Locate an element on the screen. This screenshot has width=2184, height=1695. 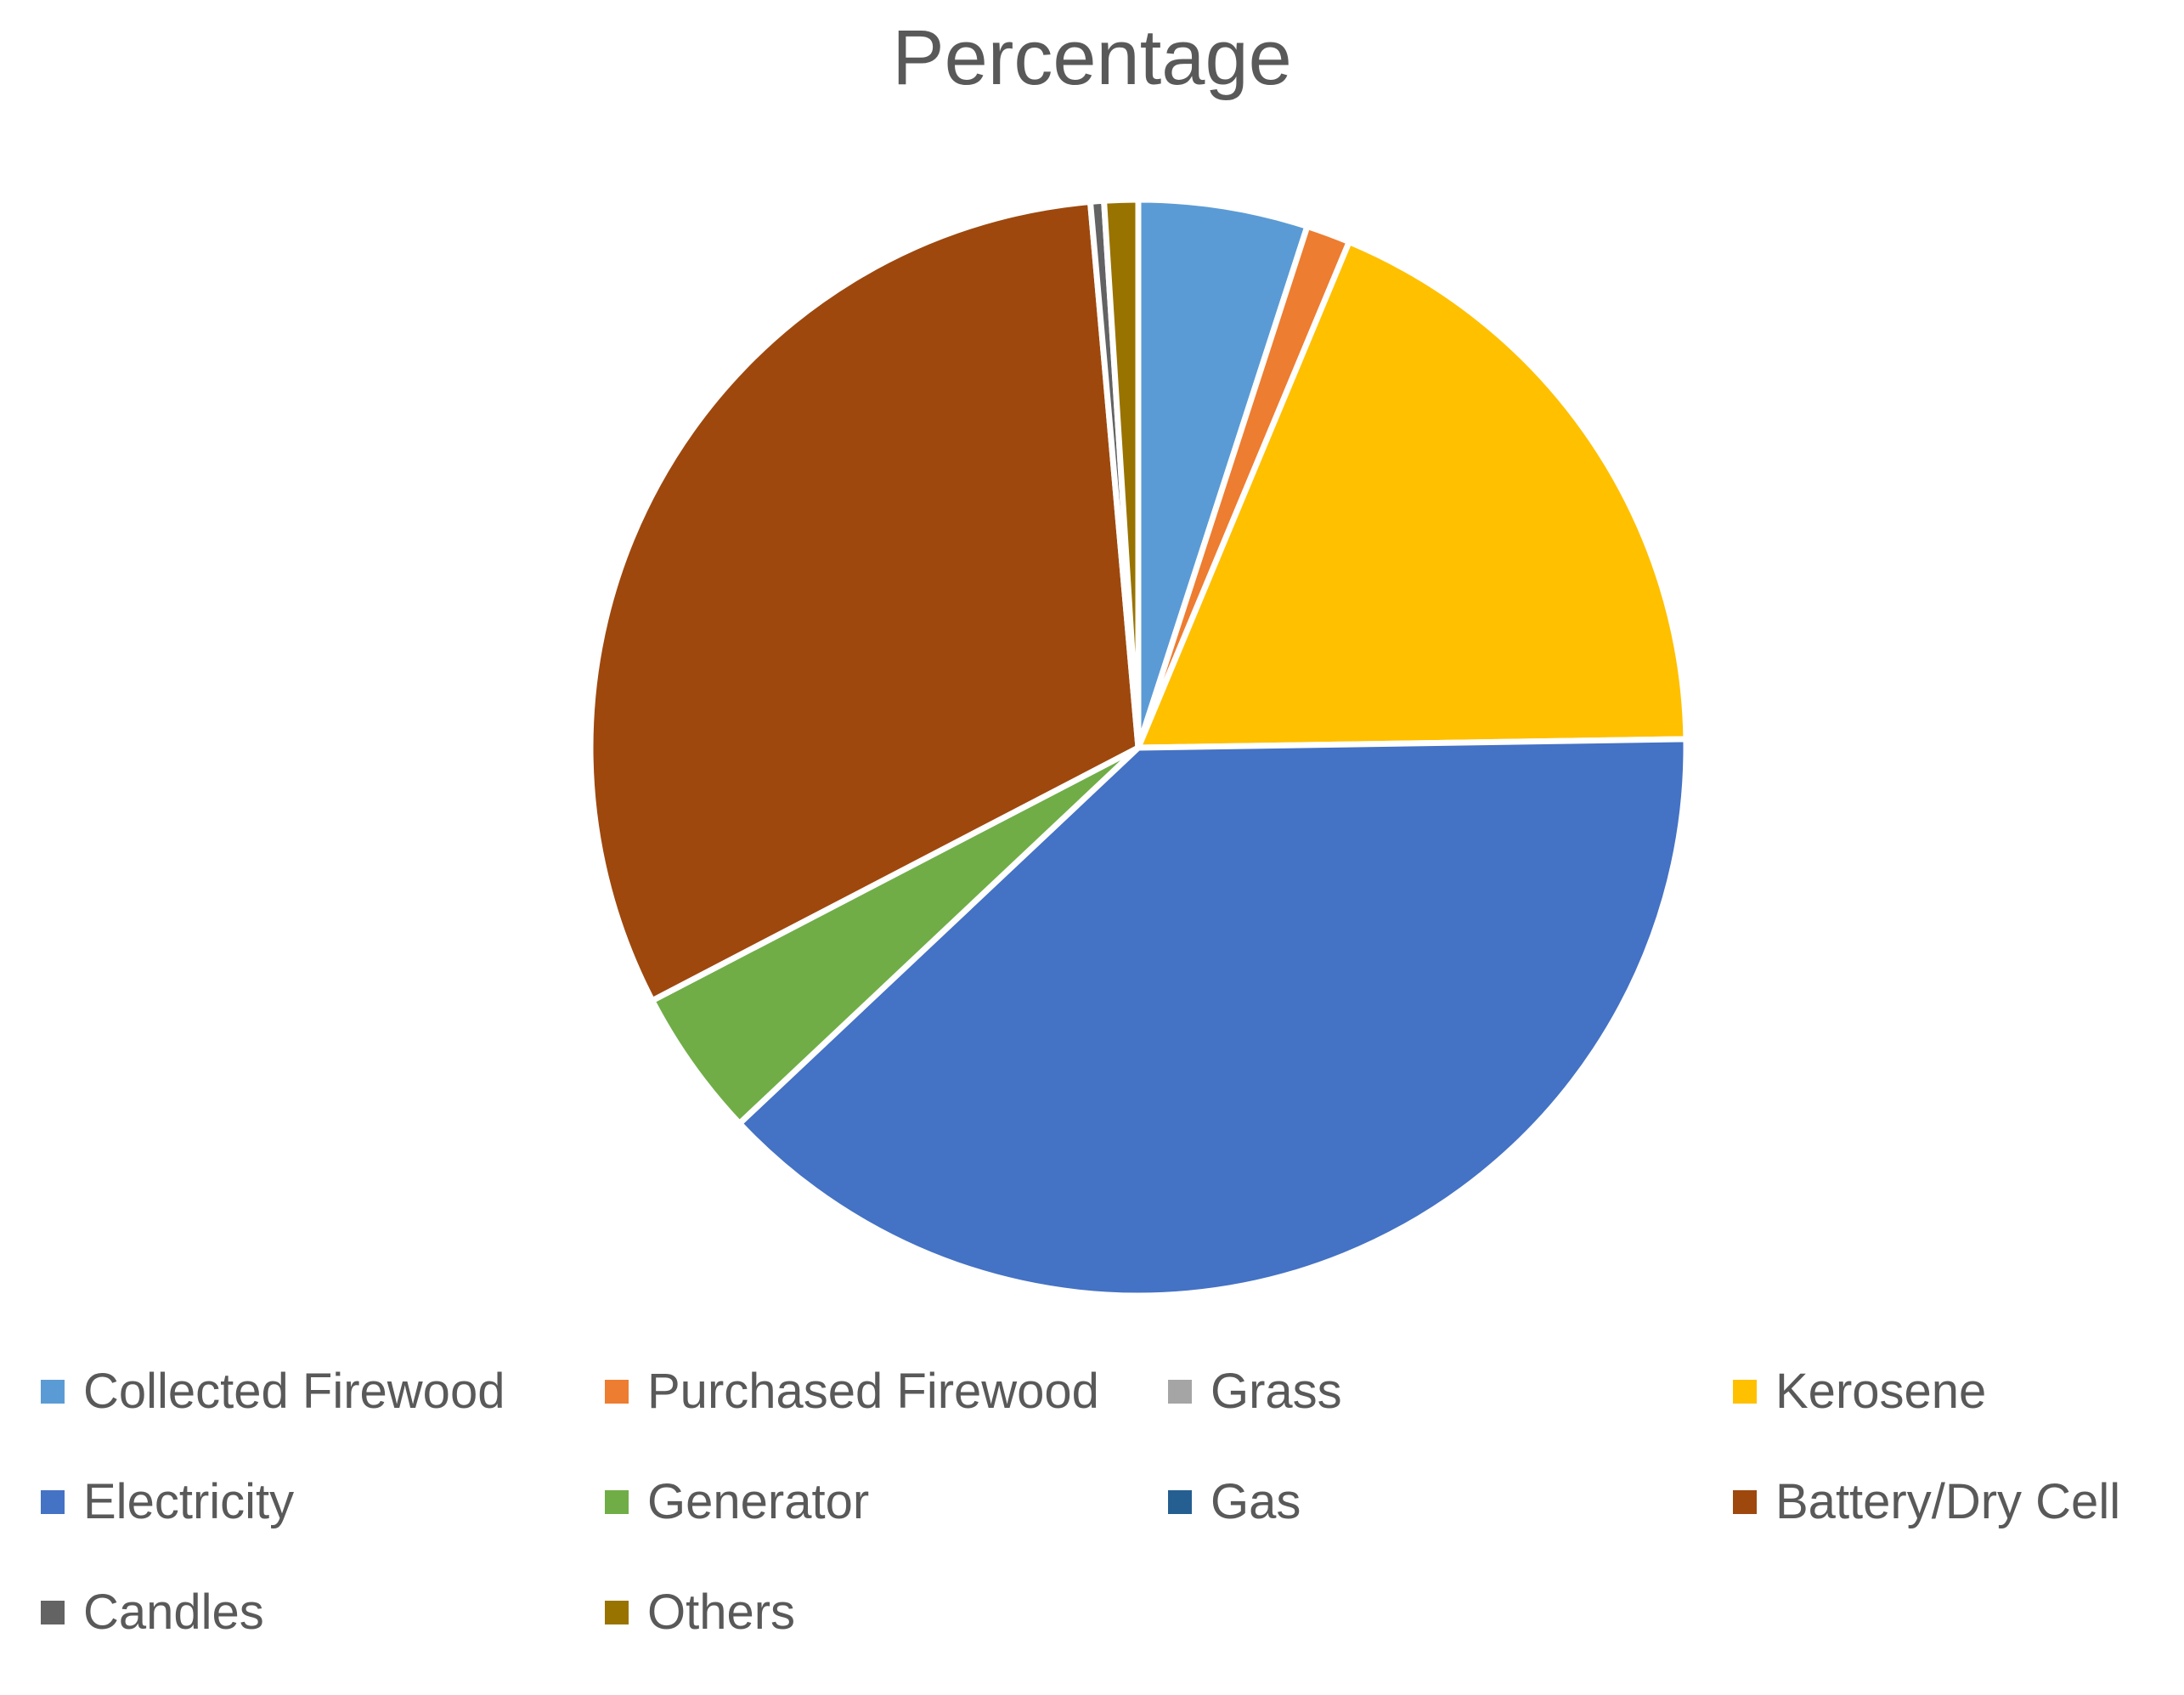
chart-title: Percentage is located at coordinates (1092, 57).